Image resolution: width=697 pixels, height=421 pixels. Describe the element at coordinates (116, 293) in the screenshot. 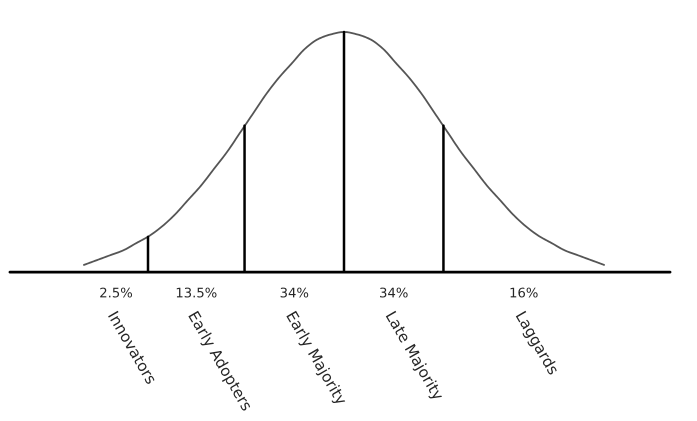

I see `data-label: 2.5%` at that location.